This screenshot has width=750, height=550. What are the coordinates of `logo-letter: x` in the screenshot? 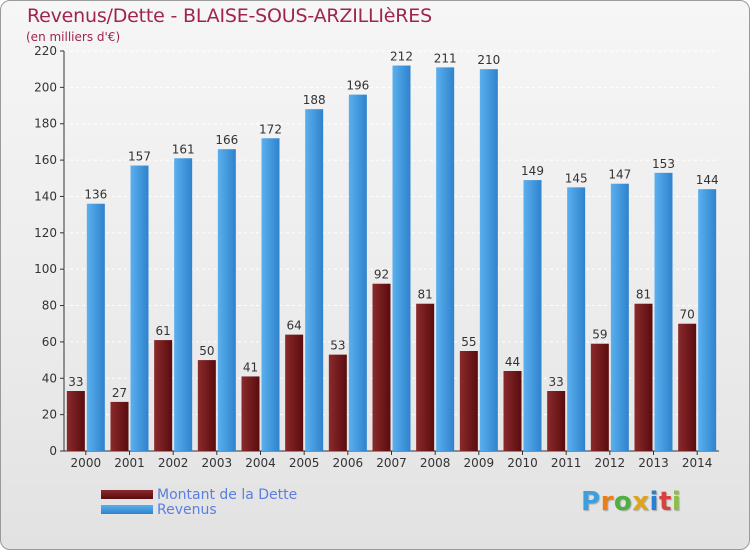 It's located at (641, 502).